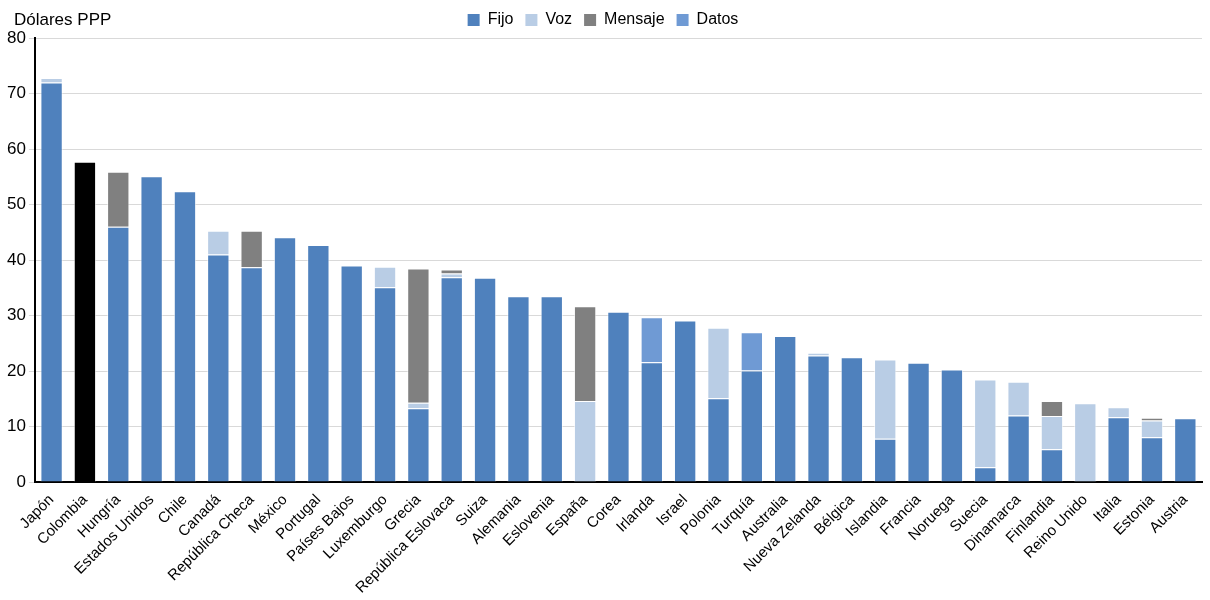 The image size is (1210, 600). Describe the element at coordinates (16, 315) in the screenshot. I see `y-tick-label: 30` at that location.